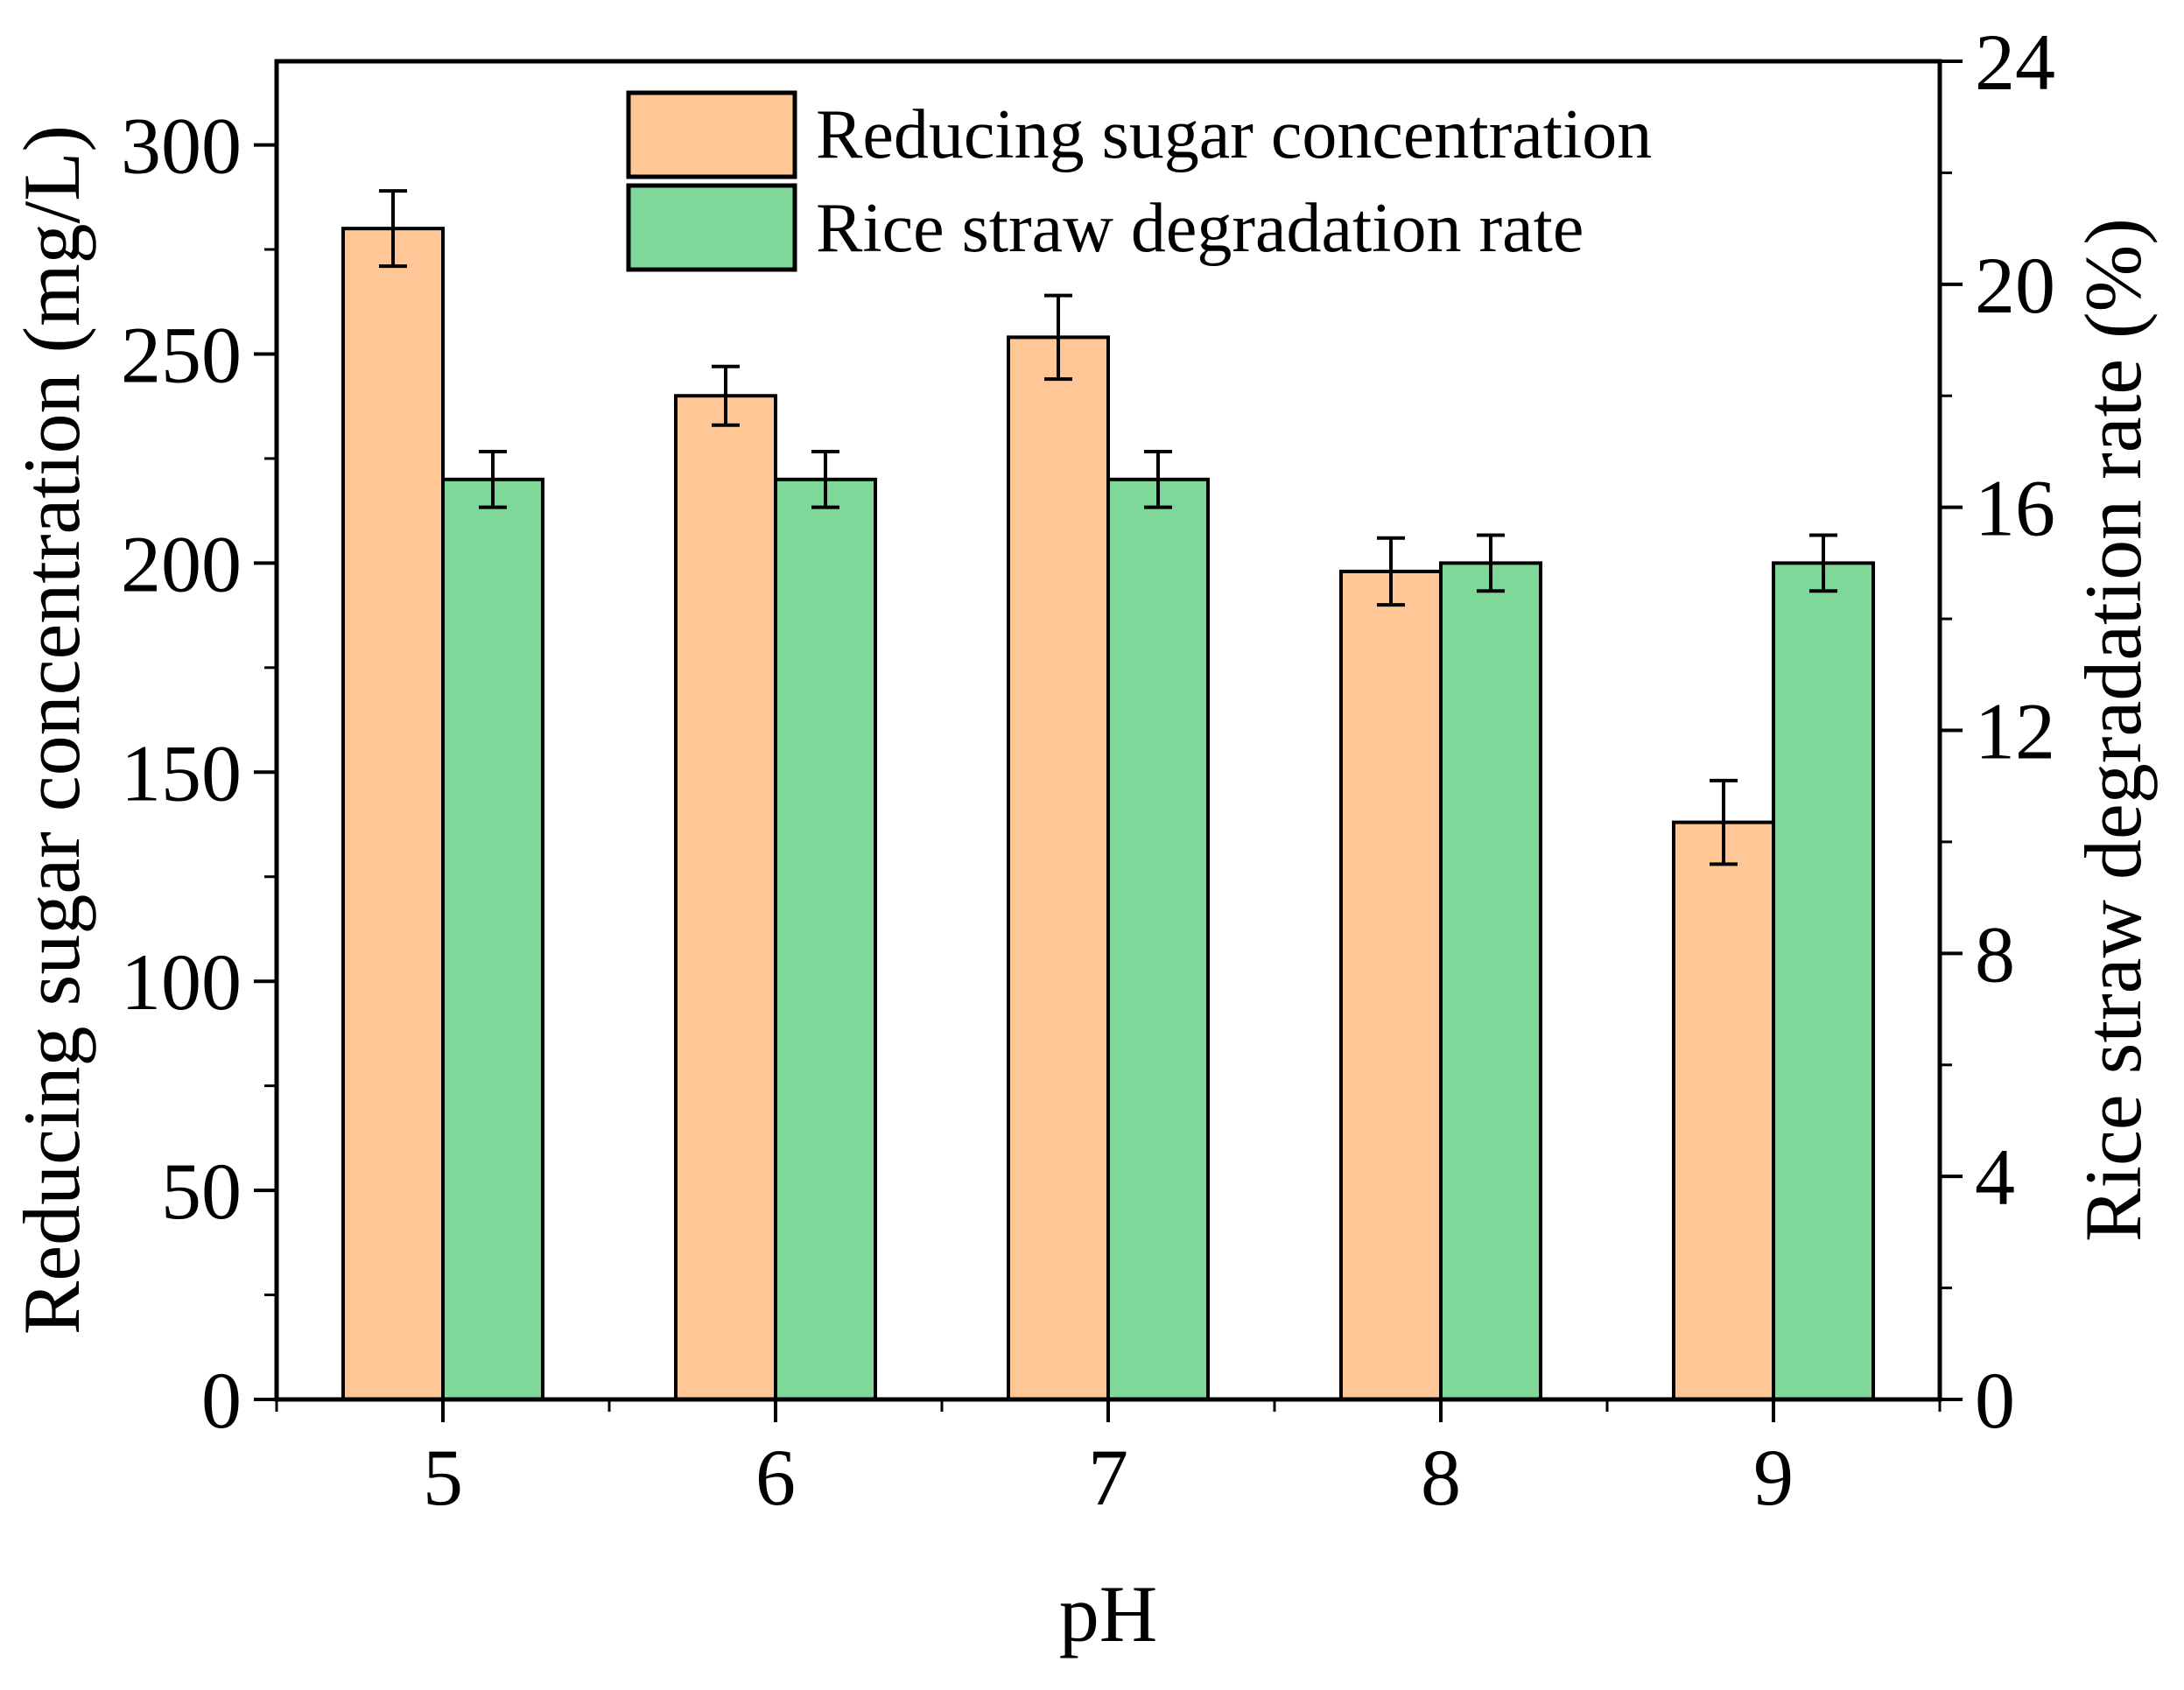 The height and width of the screenshot is (1690, 2184). What do you see at coordinates (393, 814) in the screenshot?
I see `bar-reducing-sugar-ph5` at bounding box center [393, 814].